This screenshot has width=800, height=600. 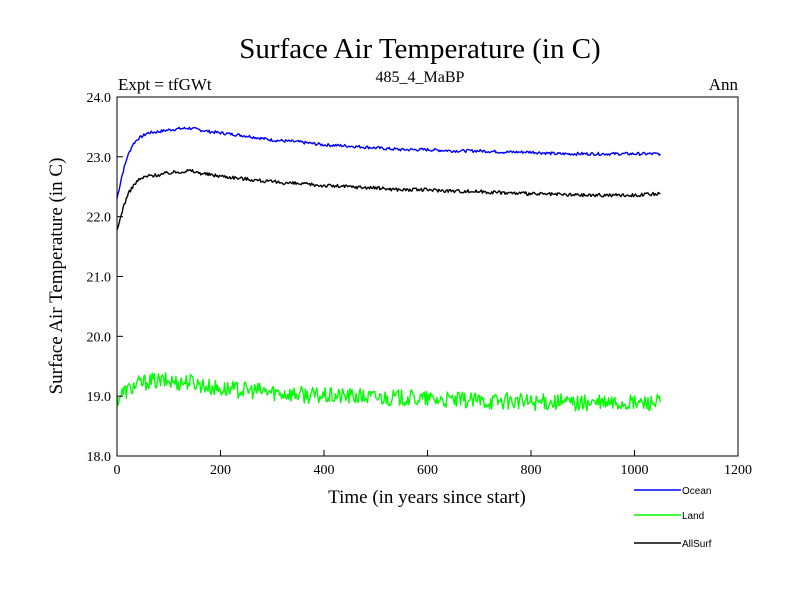 What do you see at coordinates (99, 218) in the screenshot?
I see `y-tick-label: 22.0` at bounding box center [99, 218].